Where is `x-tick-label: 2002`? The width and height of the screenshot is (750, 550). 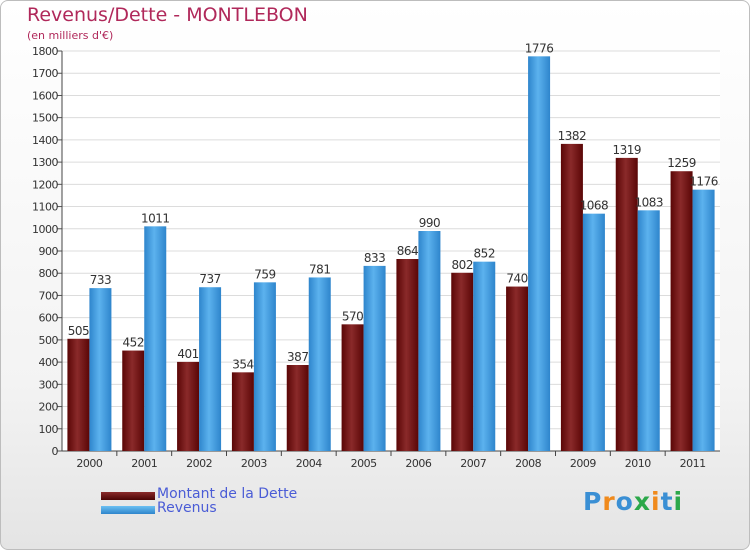 x-tick-label: 2002 is located at coordinates (199, 463).